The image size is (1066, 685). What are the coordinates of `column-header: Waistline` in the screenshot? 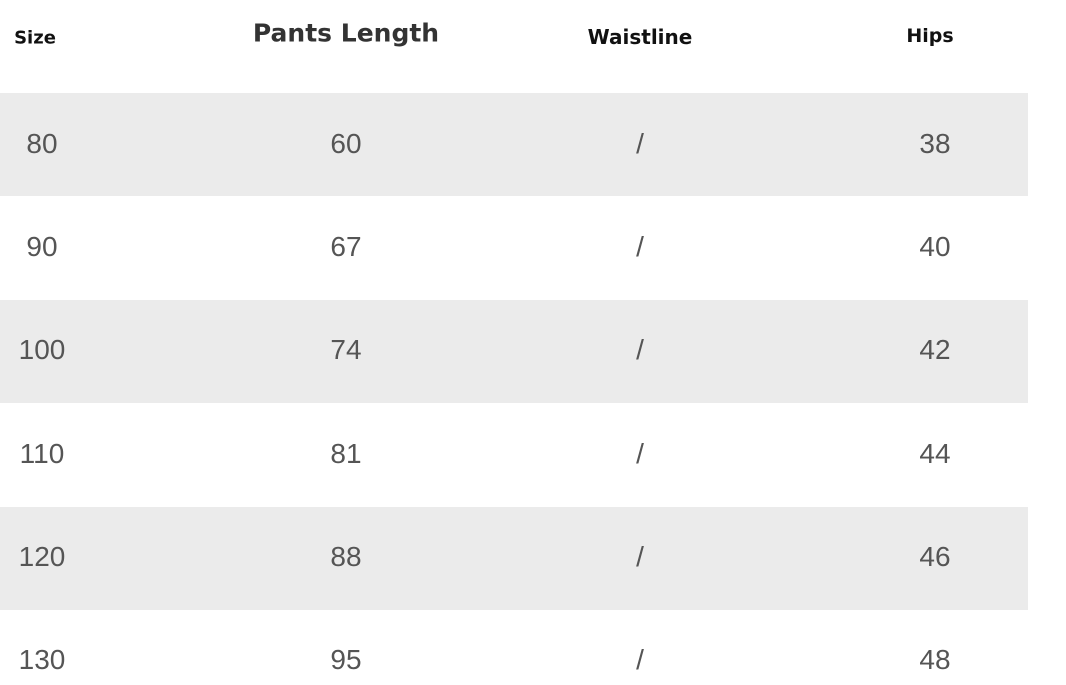 It's located at (640, 37).